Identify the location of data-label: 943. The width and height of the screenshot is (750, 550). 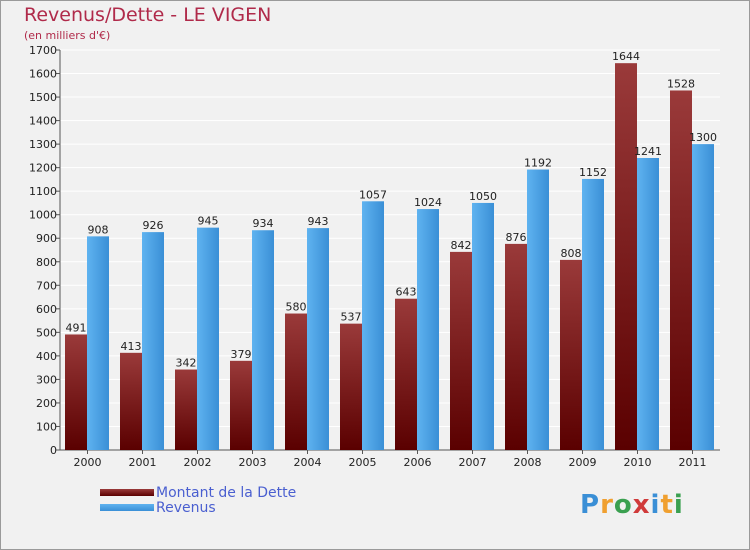
(318, 221).